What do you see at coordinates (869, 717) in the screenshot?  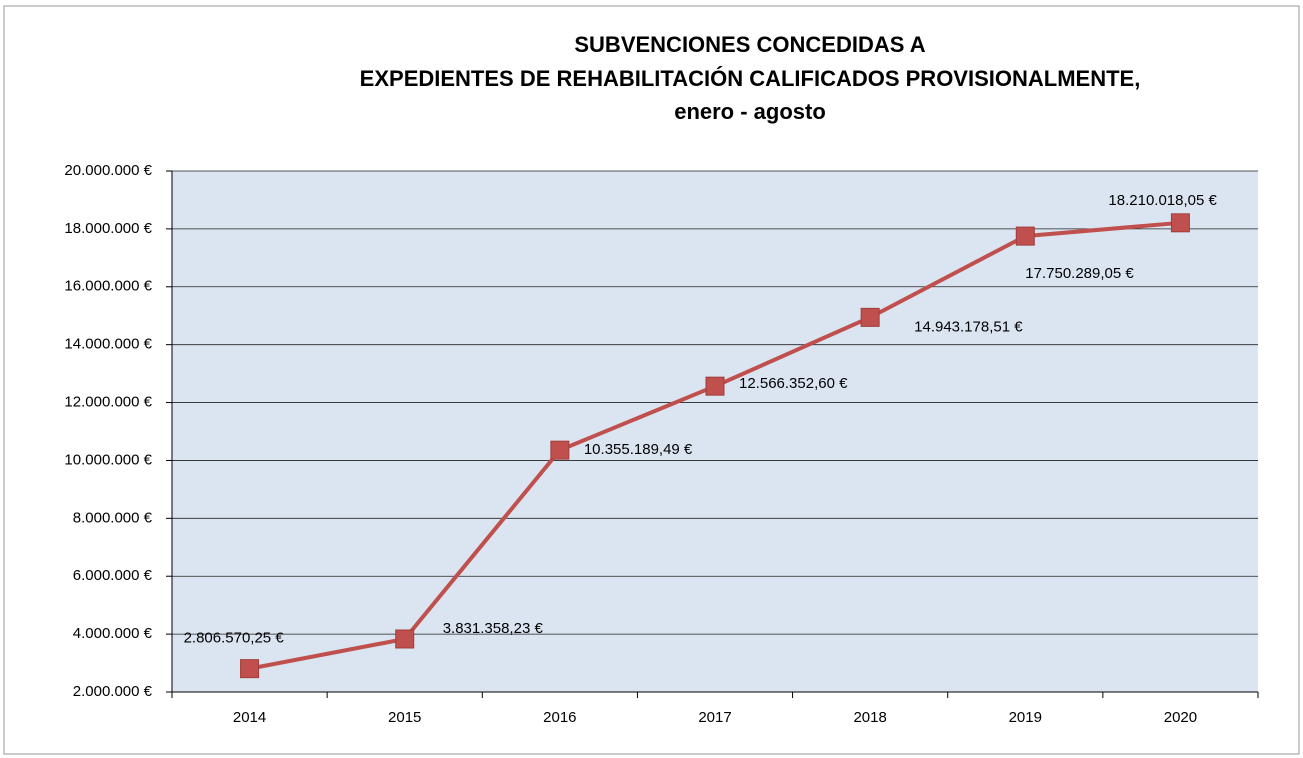 I see `x-tick-label: 2018` at bounding box center [869, 717].